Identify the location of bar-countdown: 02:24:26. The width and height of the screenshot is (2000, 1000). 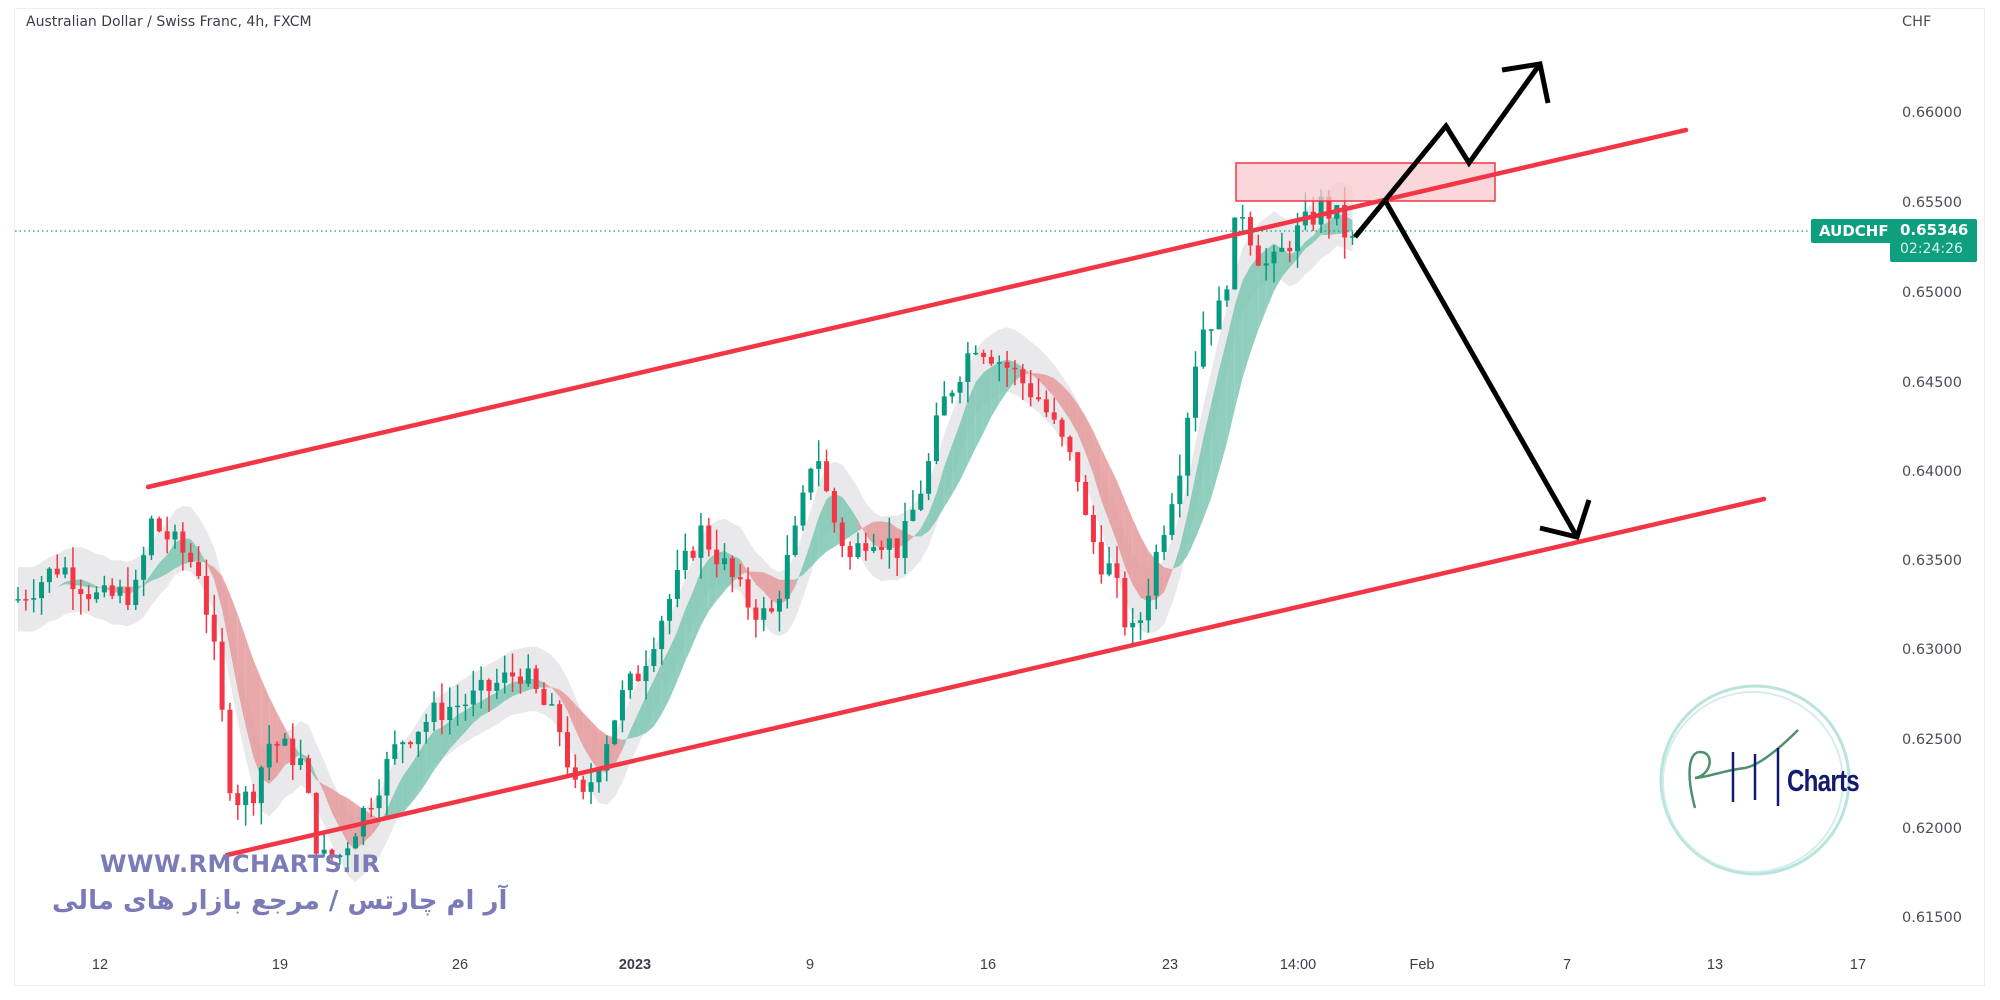
(1931, 249).